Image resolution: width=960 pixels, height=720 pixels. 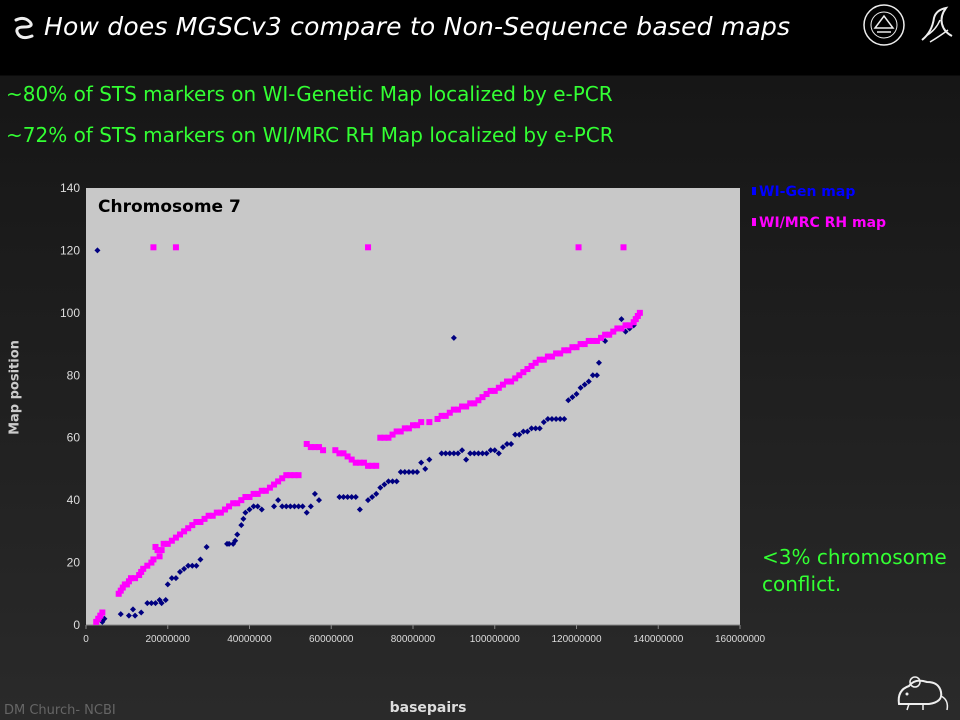 What do you see at coordinates (740, 639) in the screenshot?
I see `x-tick-label: 160000000` at bounding box center [740, 639].